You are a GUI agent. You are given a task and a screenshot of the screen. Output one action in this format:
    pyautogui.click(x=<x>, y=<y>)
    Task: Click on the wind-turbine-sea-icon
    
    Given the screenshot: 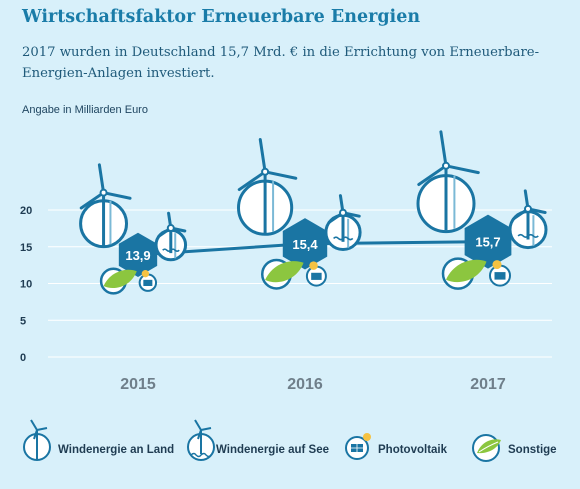 What is the action you would take?
    pyautogui.click(x=201, y=440)
    